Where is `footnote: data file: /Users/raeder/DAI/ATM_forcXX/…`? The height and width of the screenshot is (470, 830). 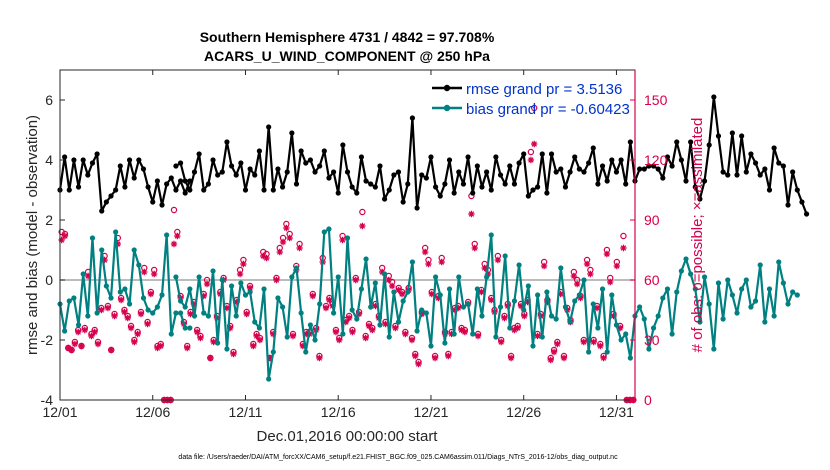 footnote: data file: /Users/raeder/DAI/ATM_forcXX/… is located at coordinates (398, 457).